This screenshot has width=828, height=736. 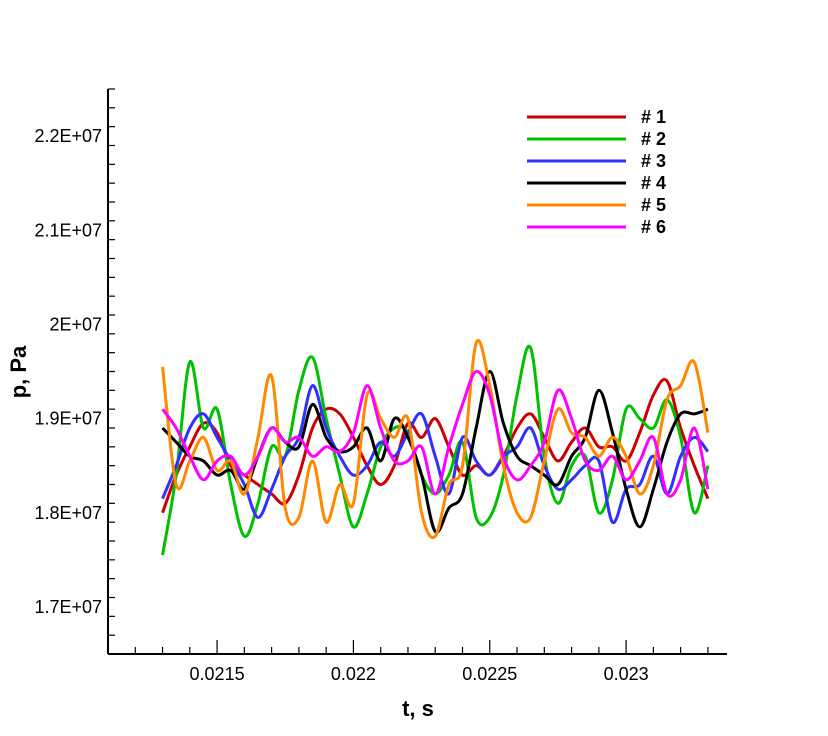 What do you see at coordinates (489, 674) in the screenshot?
I see `x-tick-label: 0.0225` at bounding box center [489, 674].